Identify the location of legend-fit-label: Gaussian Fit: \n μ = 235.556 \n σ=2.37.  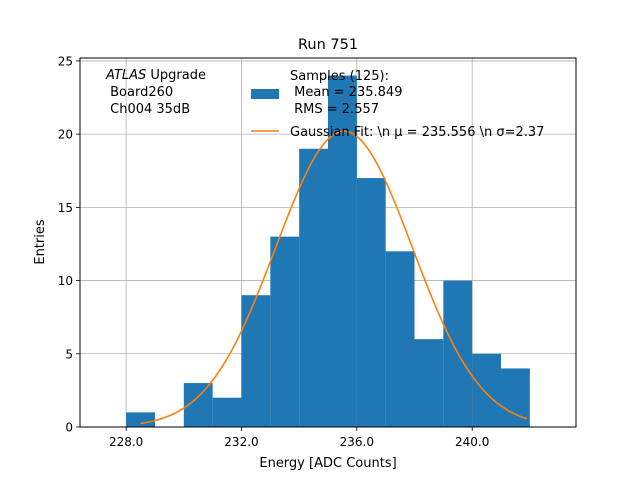
(417, 132).